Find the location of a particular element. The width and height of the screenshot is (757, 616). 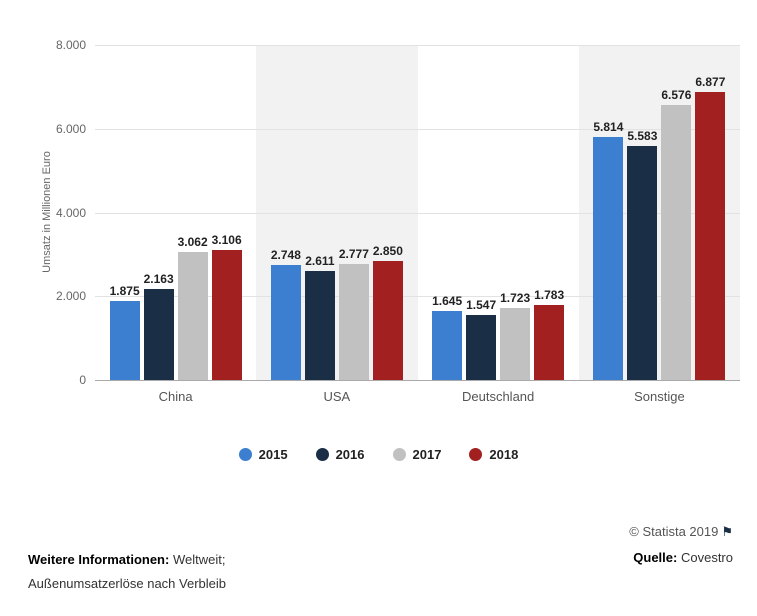

legend-item-2018: 2018 is located at coordinates (493, 454).